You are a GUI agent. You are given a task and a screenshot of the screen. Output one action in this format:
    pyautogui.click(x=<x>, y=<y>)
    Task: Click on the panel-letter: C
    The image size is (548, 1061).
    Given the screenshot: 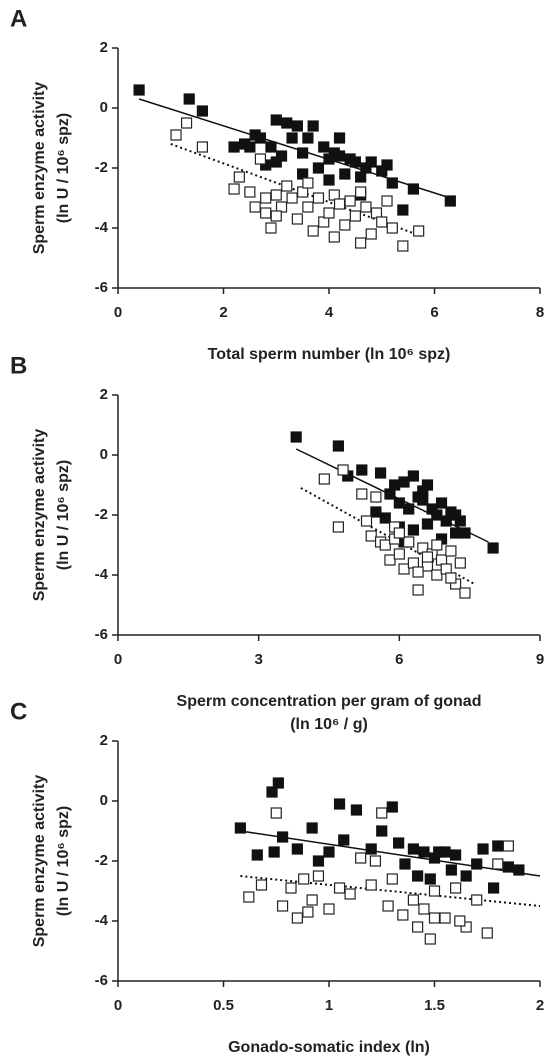 What is the action you would take?
    pyautogui.click(x=18, y=711)
    